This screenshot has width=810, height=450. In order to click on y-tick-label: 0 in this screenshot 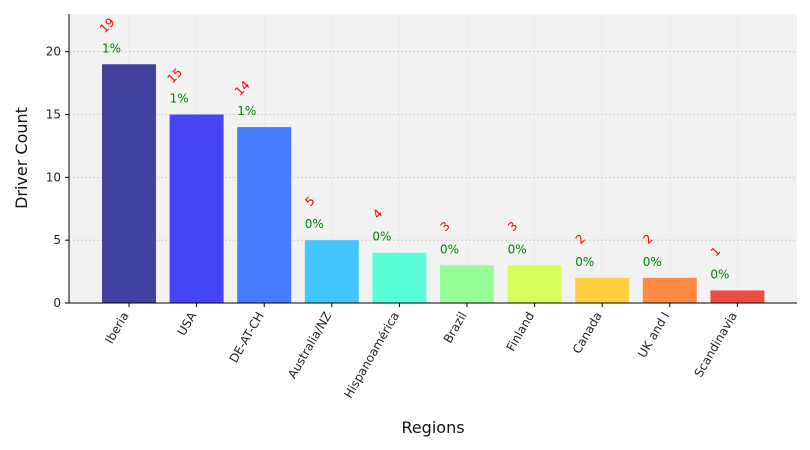, I will do `click(57, 303)`.